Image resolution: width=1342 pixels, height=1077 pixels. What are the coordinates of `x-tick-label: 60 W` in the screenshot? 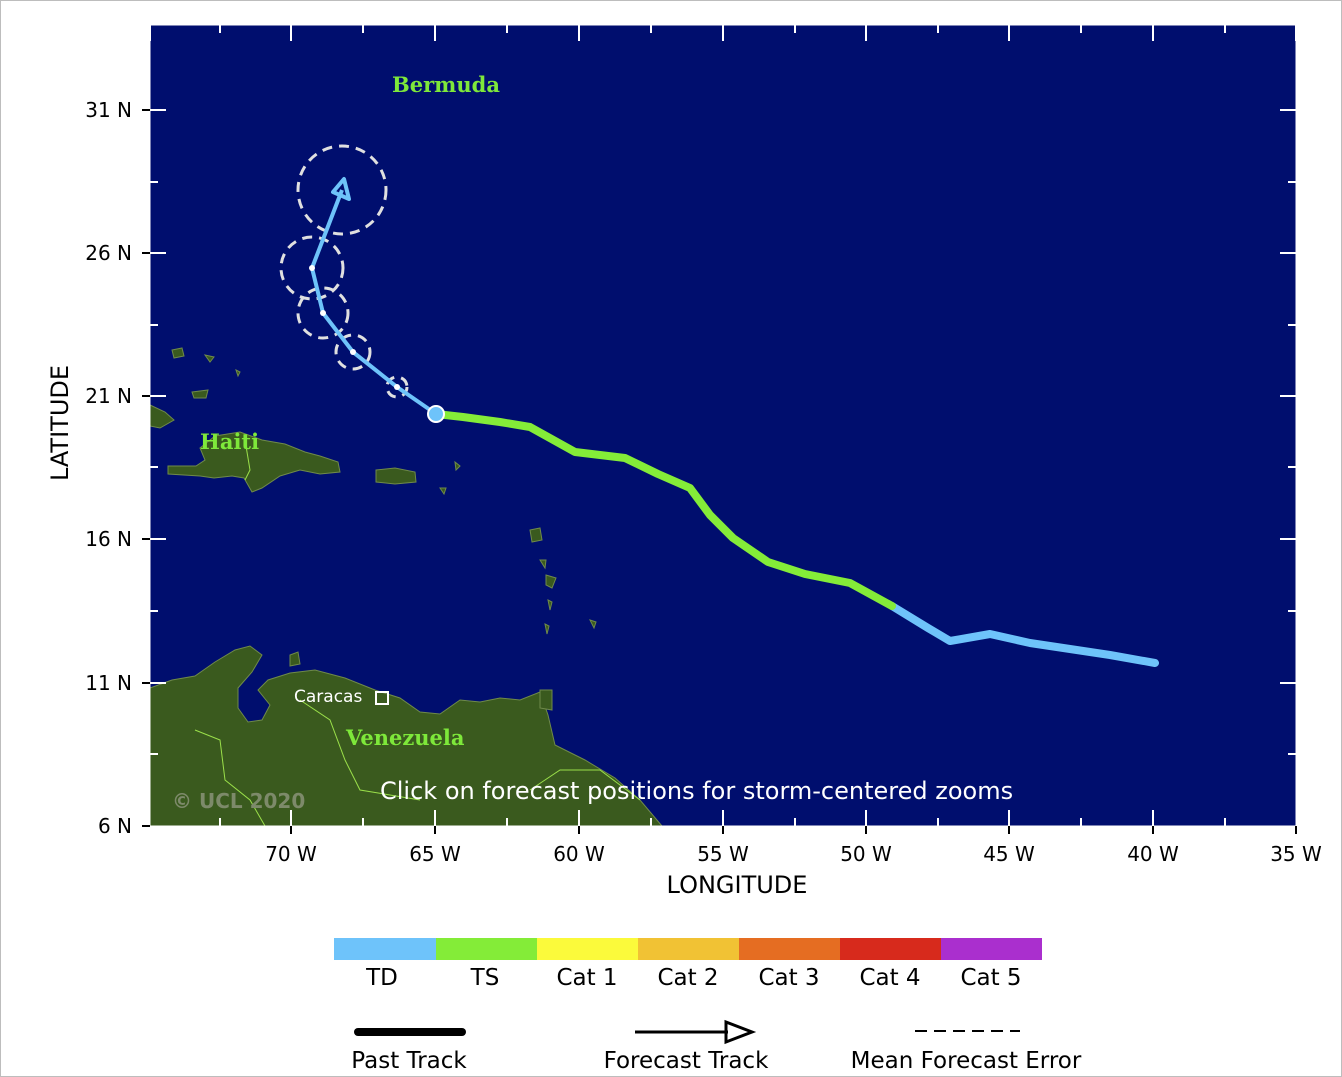 It's located at (579, 854).